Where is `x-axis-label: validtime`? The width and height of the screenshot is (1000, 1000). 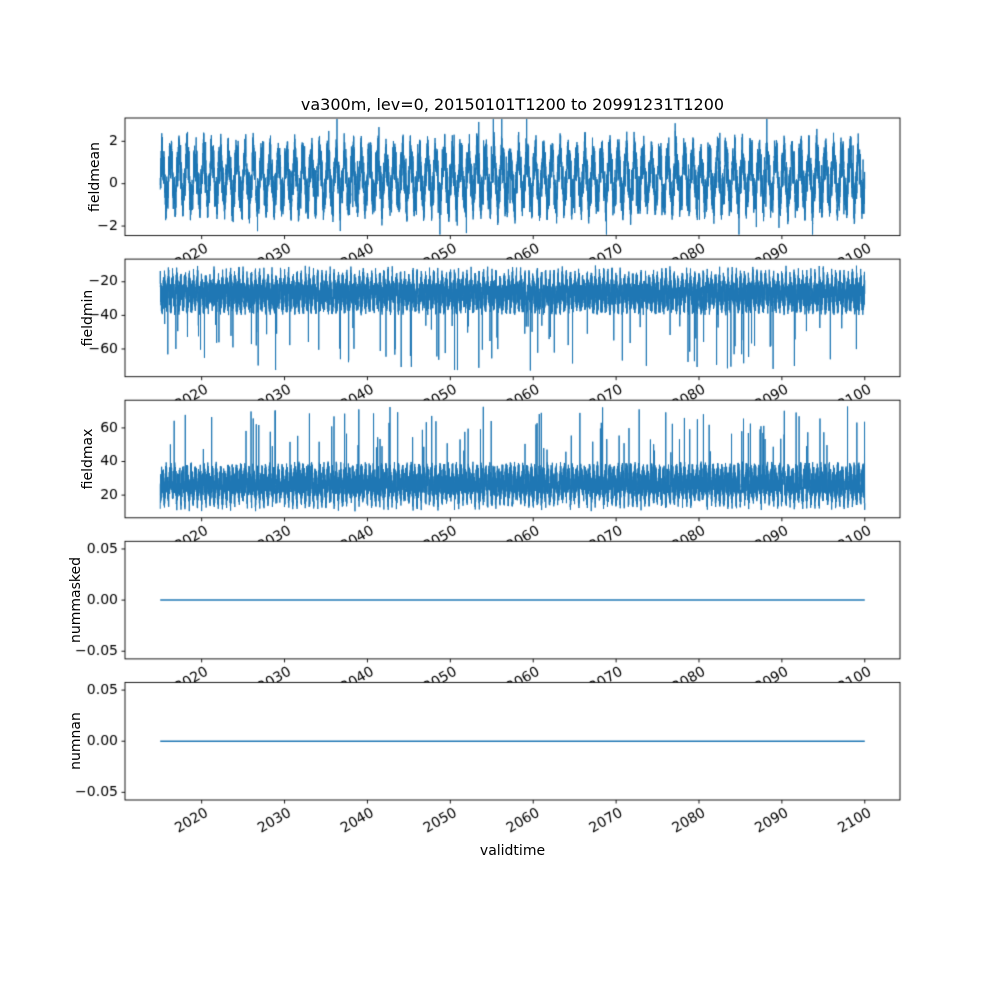 x-axis-label: validtime is located at coordinates (512, 851).